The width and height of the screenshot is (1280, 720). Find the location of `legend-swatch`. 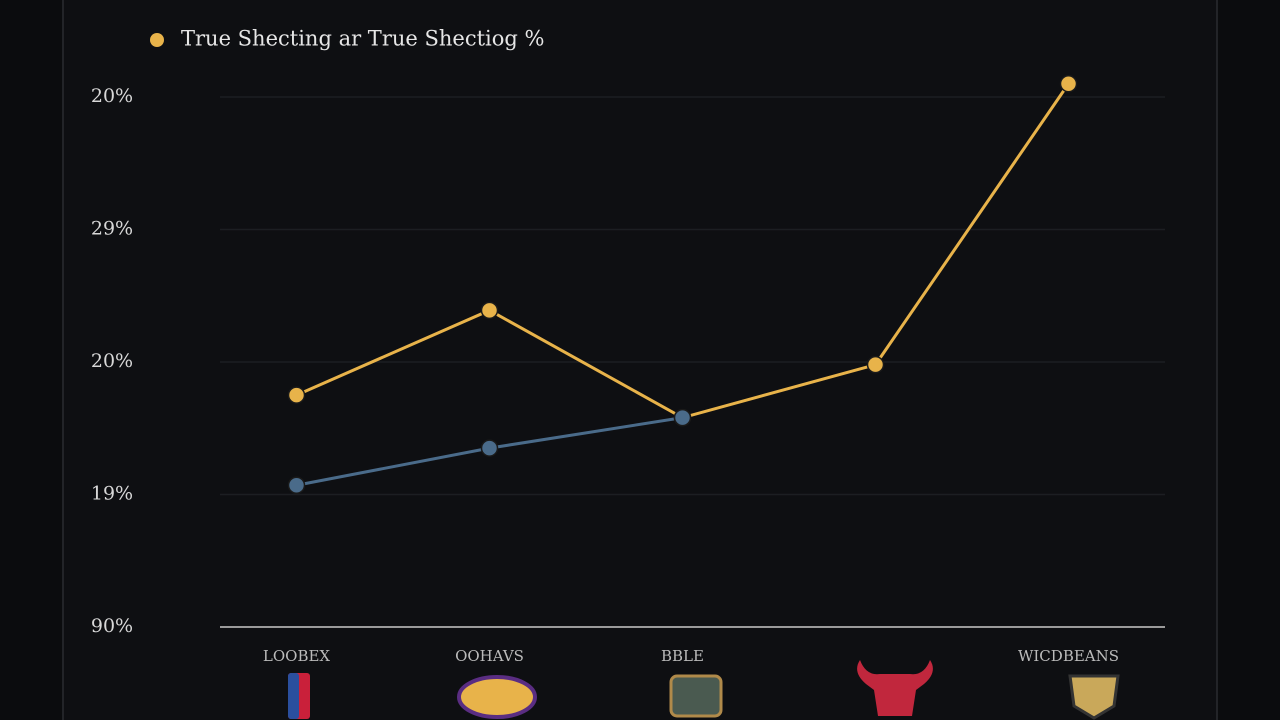

legend-swatch is located at coordinates (157, 40).